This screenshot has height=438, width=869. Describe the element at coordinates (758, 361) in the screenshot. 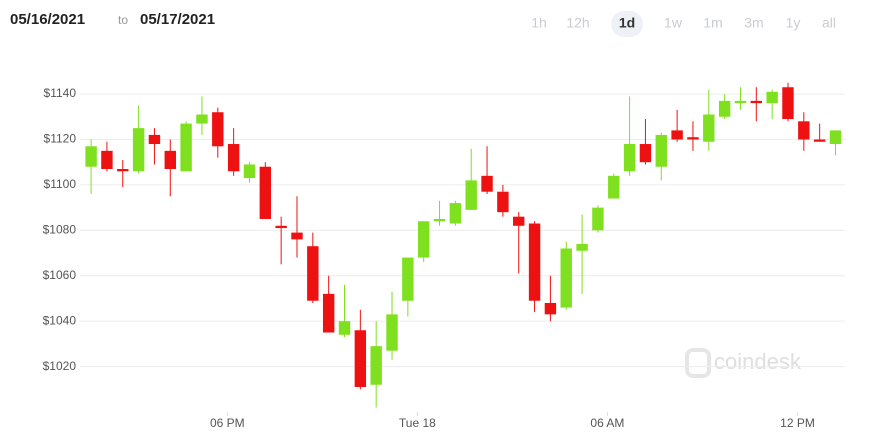

I see `watermark-text: coindesk` at that location.